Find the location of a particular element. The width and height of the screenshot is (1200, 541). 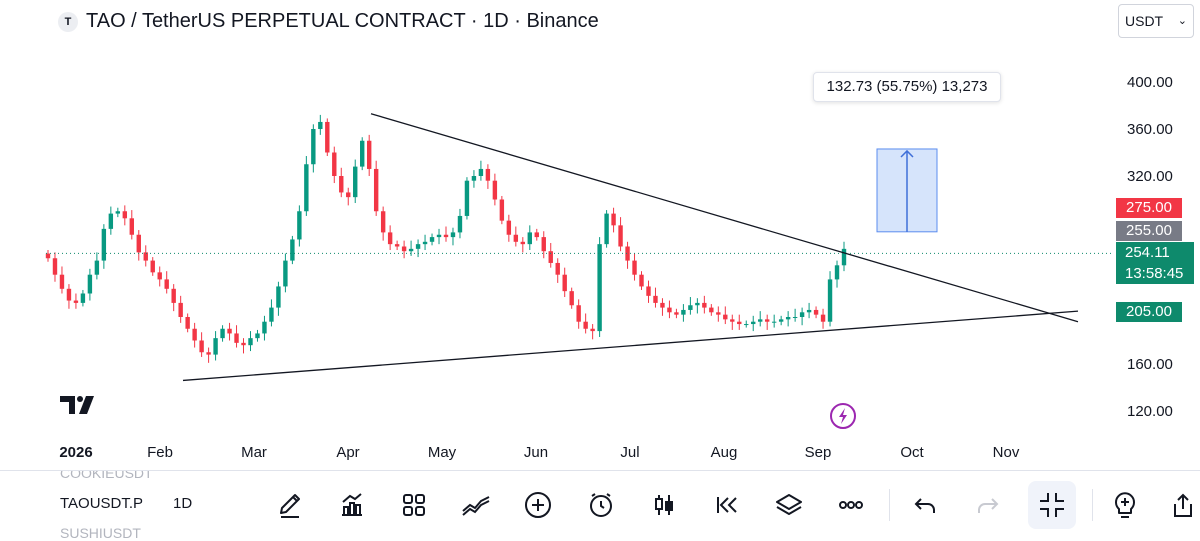

pencil-icon is located at coordinates (290, 506).